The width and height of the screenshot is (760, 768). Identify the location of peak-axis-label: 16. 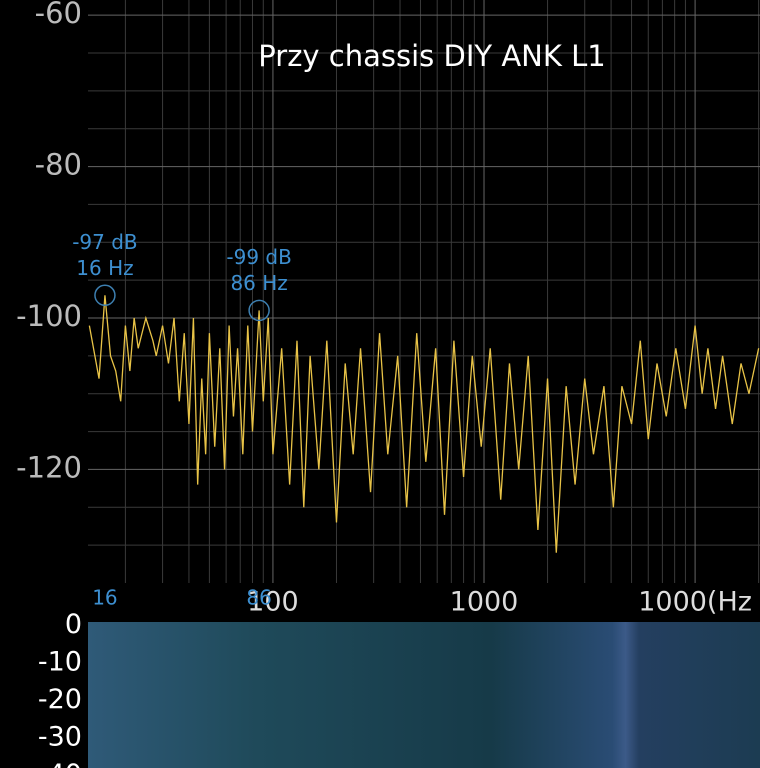
(104, 598).